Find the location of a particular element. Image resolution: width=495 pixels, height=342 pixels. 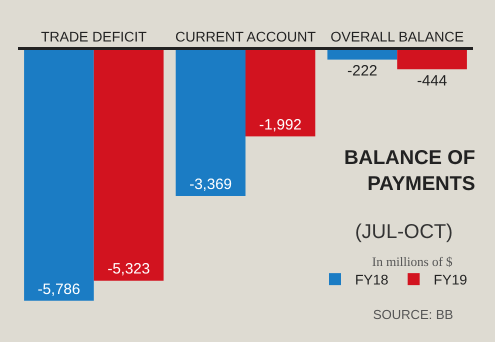

legend-label: FY18 is located at coordinates (372, 280).